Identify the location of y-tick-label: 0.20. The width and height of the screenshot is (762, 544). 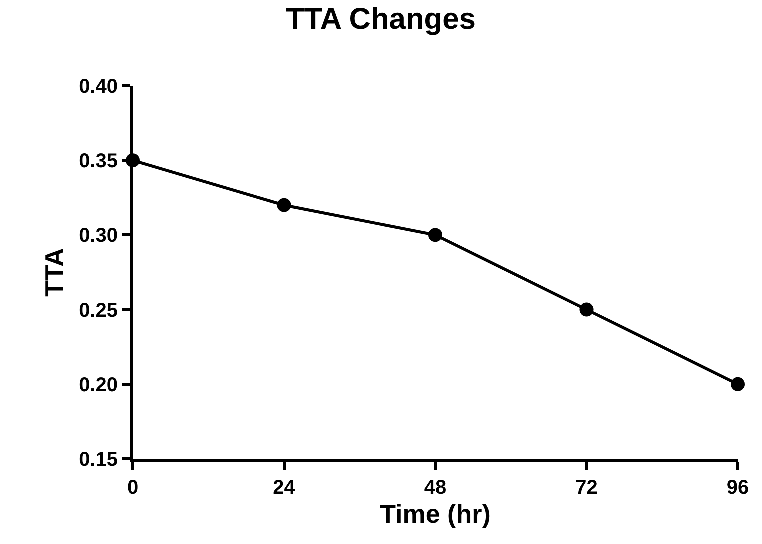
(98, 385).